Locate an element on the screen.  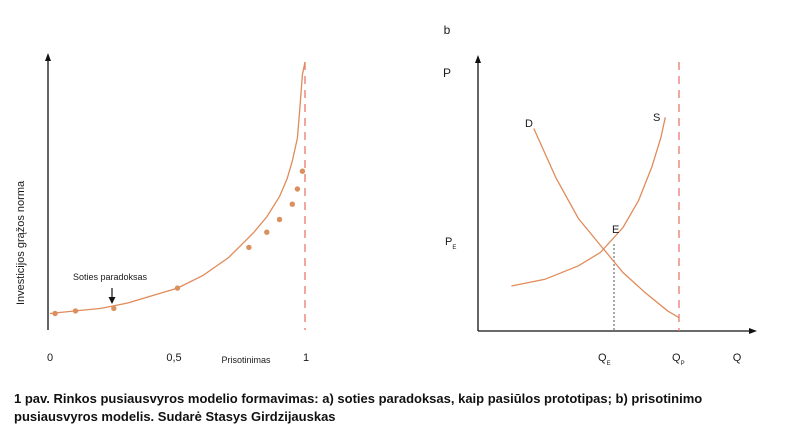
panel-b-ylabel: P is located at coordinates (447, 73).